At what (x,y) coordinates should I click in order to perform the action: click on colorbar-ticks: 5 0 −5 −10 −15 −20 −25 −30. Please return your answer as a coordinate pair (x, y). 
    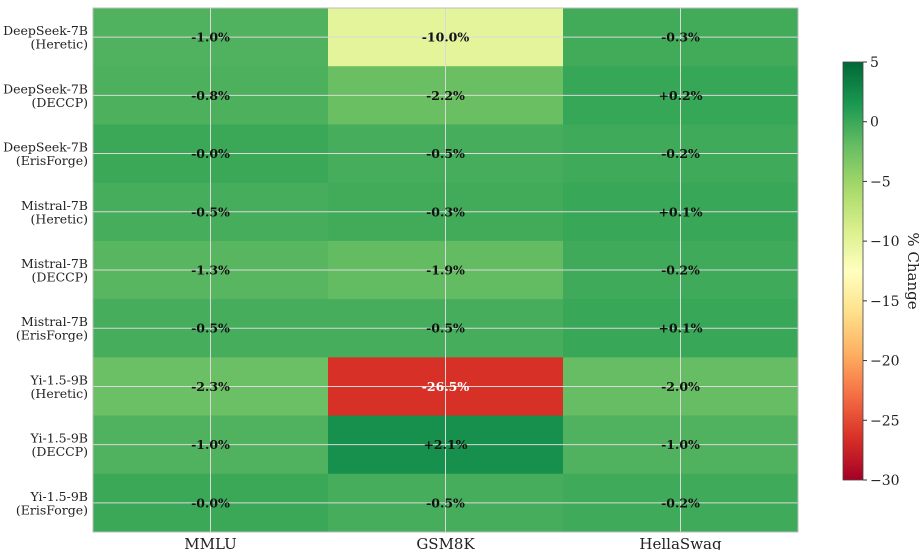
    Looking at the image, I should click on (881, 272).